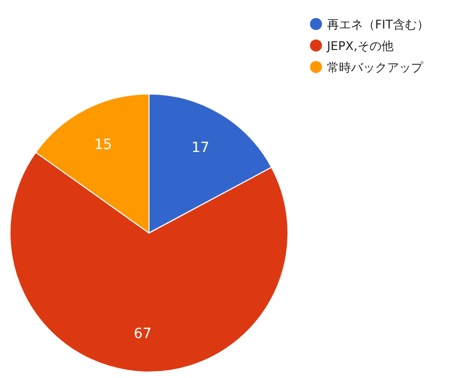 The width and height of the screenshot is (451, 378). I want to click on legend-label: 再エネ（FIT含む）, so click(378, 25).